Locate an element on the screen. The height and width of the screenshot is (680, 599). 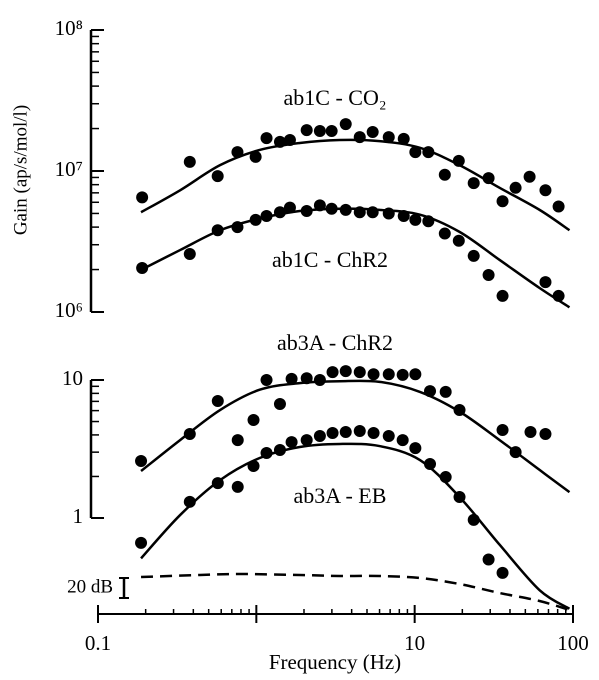
x-tick-label: 0.1 is located at coordinates (98, 643).